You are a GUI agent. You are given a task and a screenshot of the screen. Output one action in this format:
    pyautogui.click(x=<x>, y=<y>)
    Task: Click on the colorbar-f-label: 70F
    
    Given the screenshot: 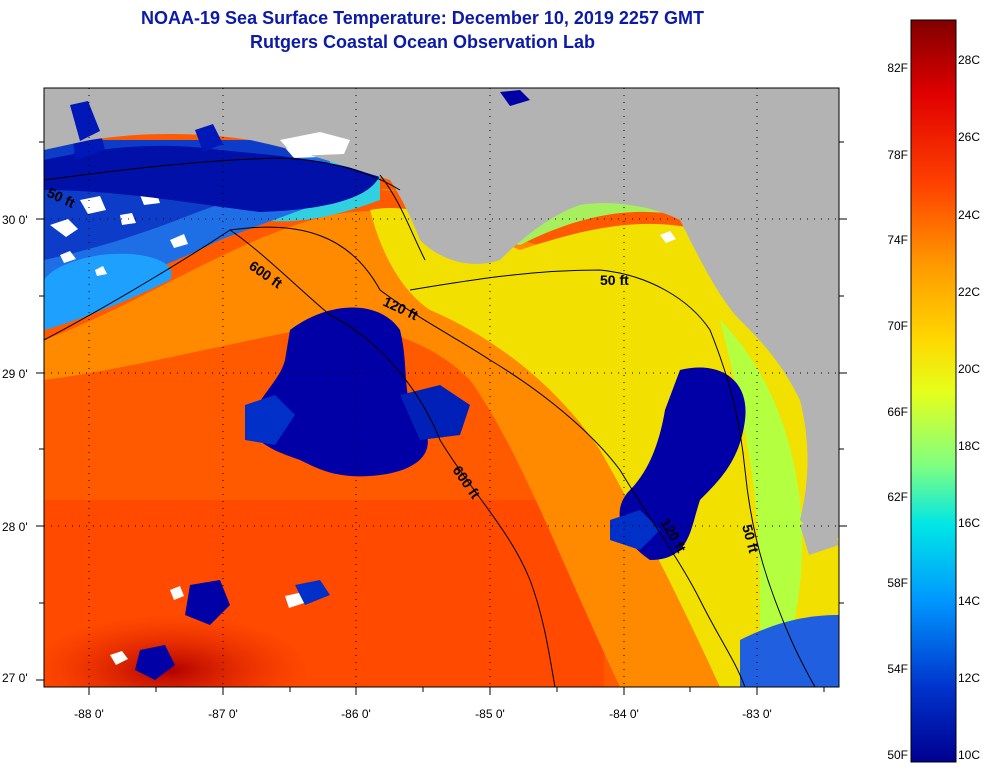 What is the action you would take?
    pyautogui.click(x=897, y=326)
    